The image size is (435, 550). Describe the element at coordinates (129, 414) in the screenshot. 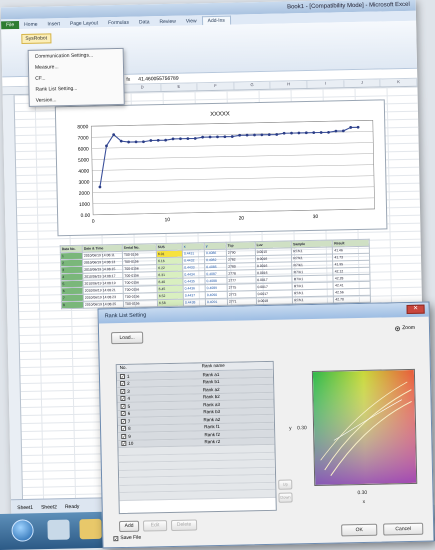

I see `rank-no: 6` at that location.